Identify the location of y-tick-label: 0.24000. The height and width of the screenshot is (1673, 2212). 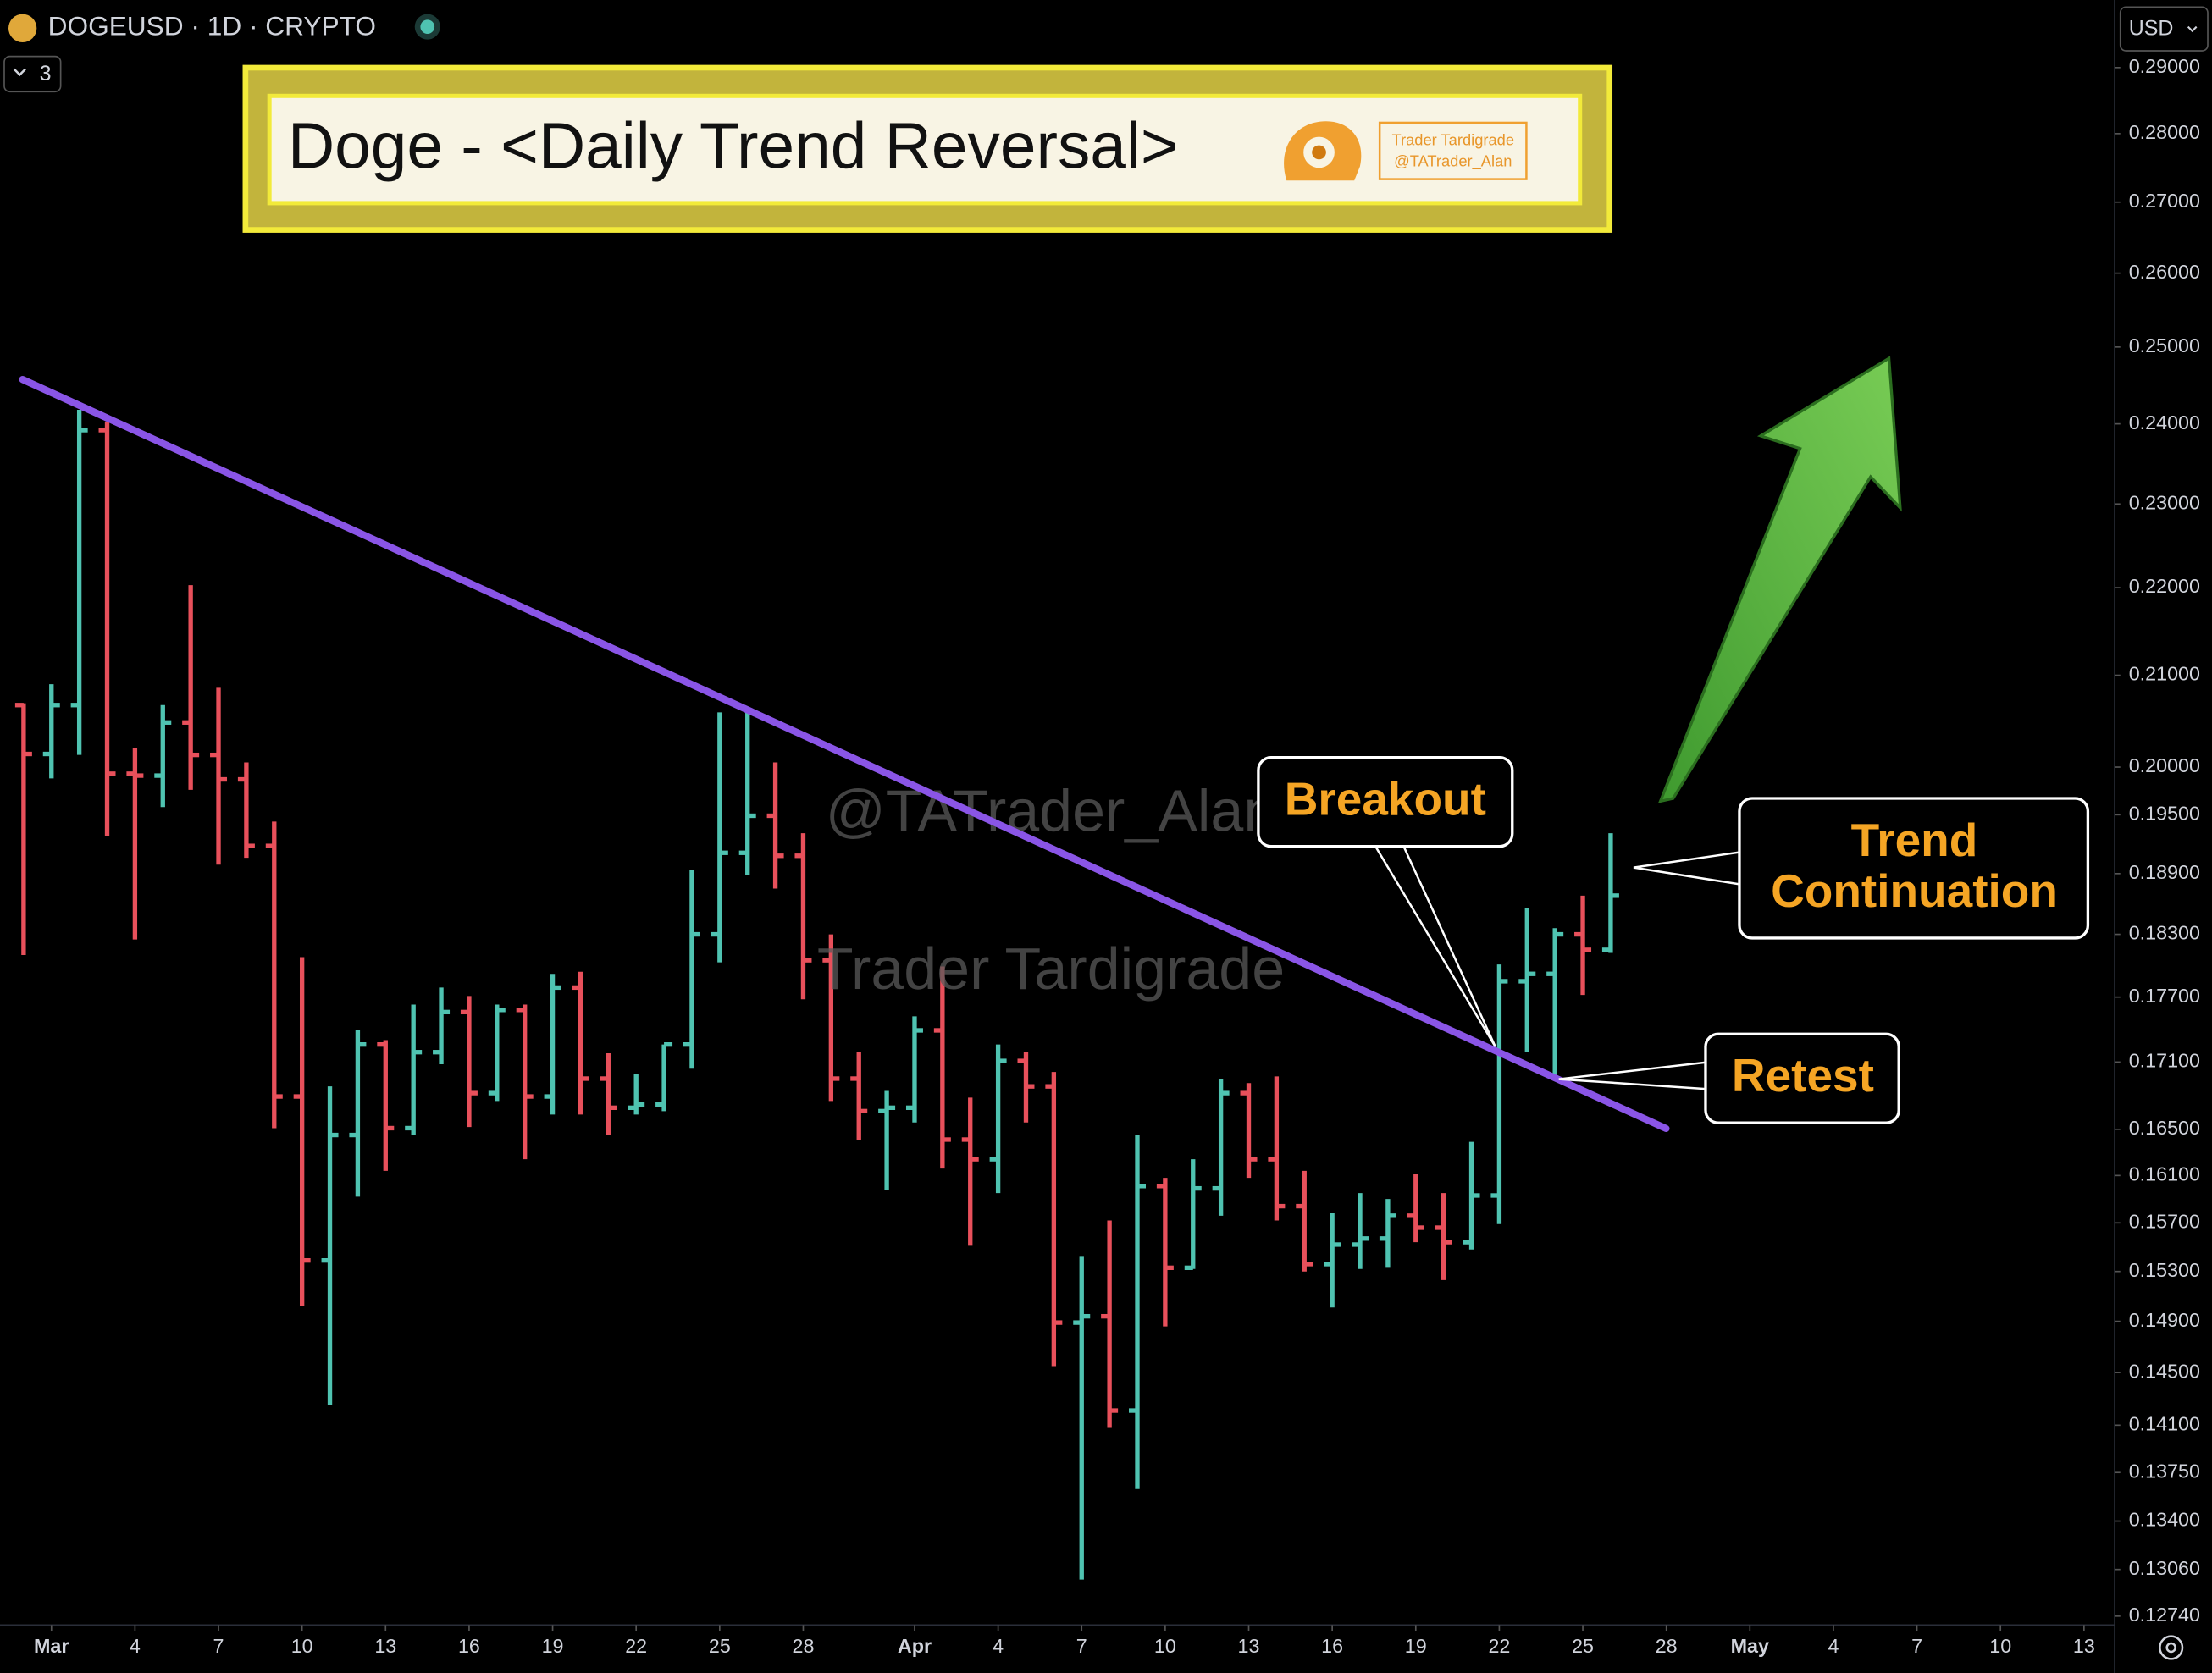
(2164, 422).